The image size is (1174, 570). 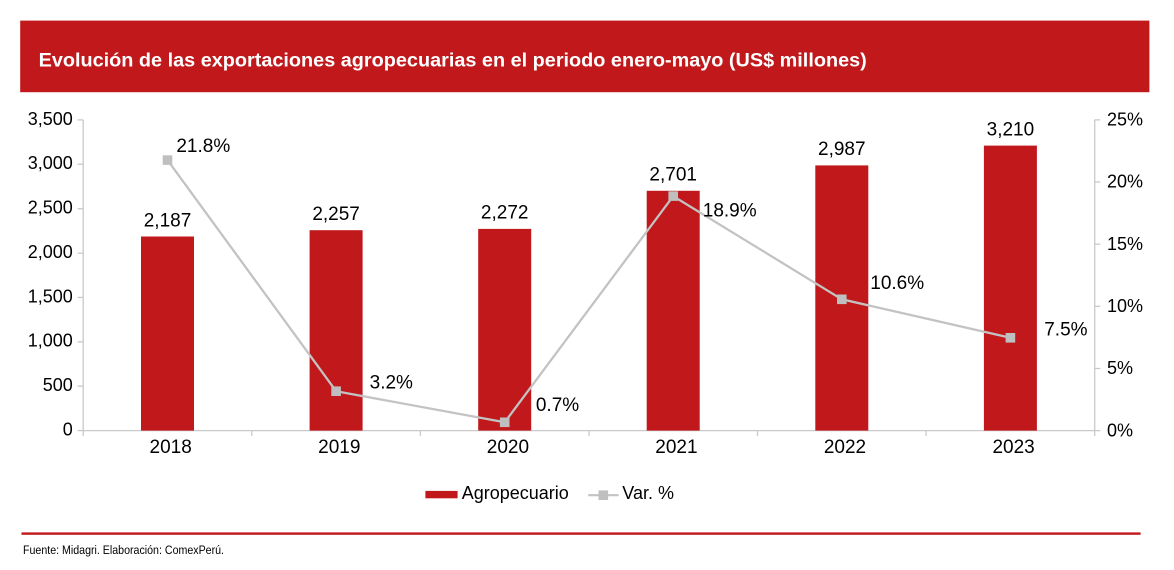 I want to click on svg-text: 7.5%, so click(x=1065, y=330).